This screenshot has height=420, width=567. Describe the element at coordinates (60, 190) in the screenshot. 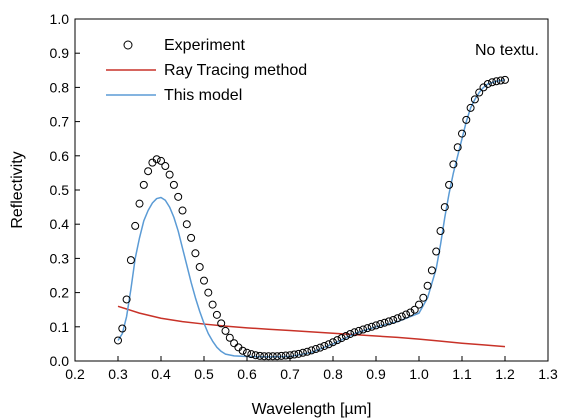

I see `y-tick-label: 0.5` at that location.